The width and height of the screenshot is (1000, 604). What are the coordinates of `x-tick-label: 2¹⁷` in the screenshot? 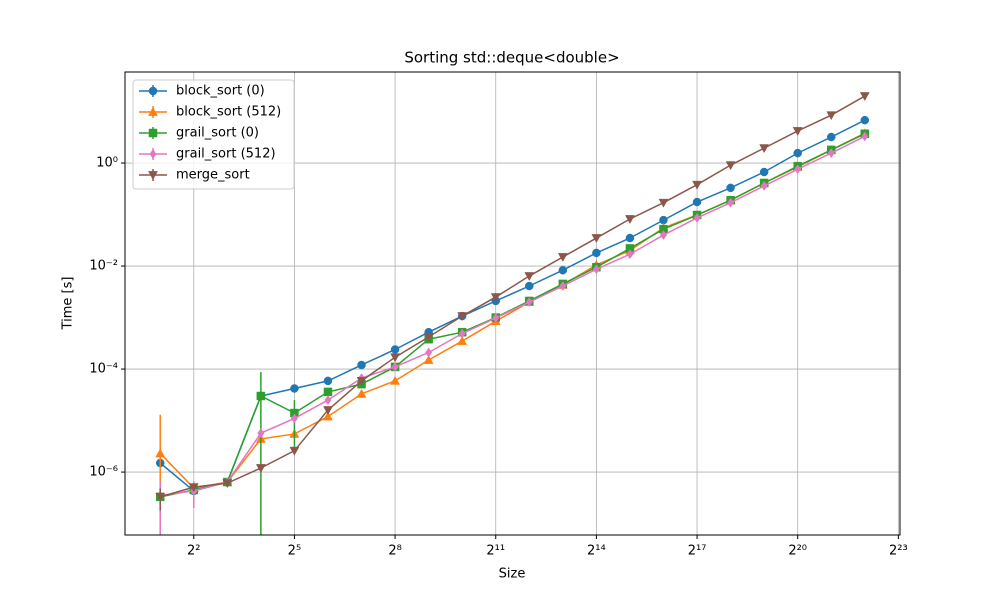 It's located at (697, 551).